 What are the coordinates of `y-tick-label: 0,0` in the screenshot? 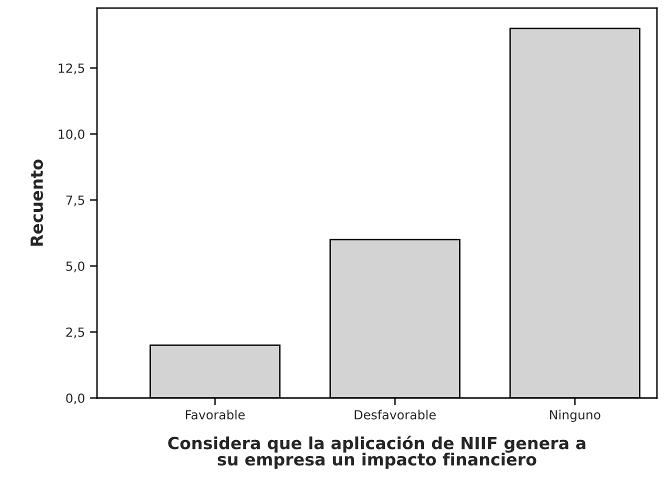 It's located at (75, 398).